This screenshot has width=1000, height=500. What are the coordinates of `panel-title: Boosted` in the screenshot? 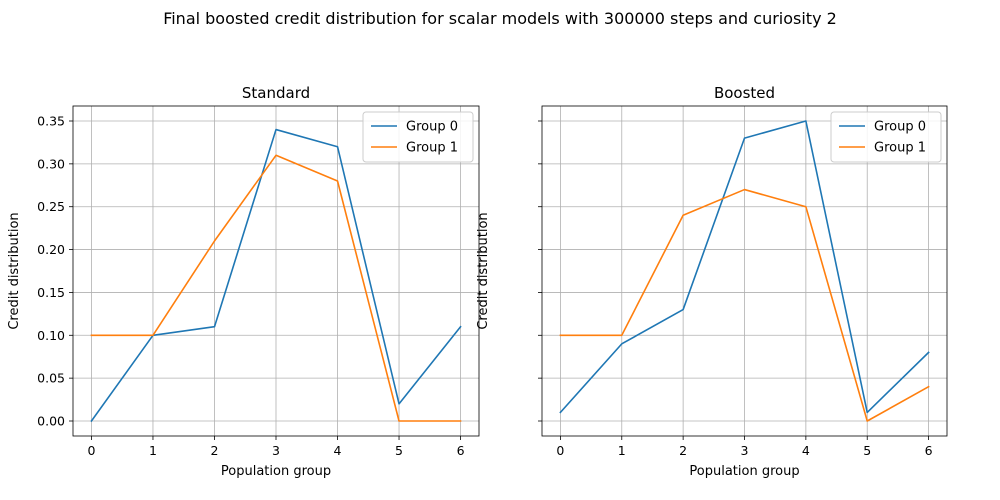 It's located at (744, 93).